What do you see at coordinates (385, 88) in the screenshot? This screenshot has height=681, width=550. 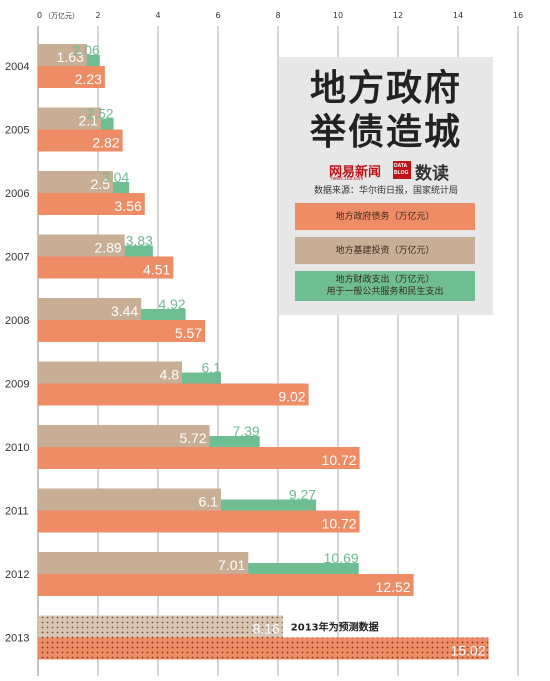 I see `chart-title-line-1: 地方政府` at bounding box center [385, 88].